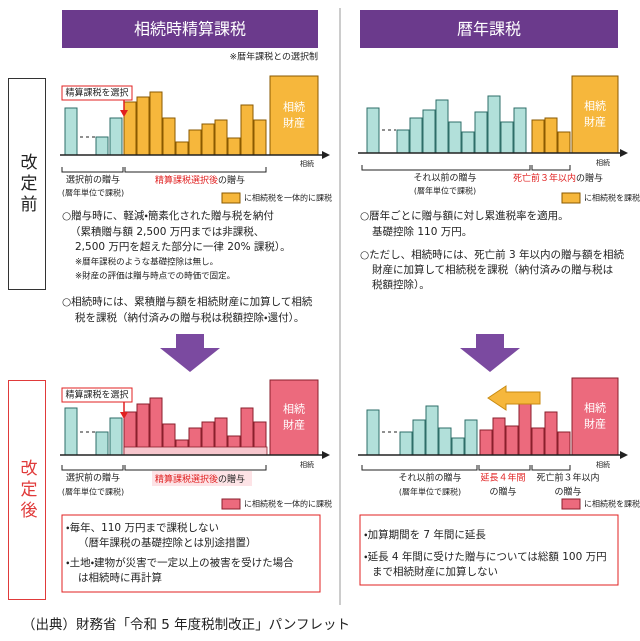 Image resolution: width=640 pixels, height=641 pixels. What do you see at coordinates (435, 571) in the screenshot?
I see `body-text: まで相続財産に加算しない` at bounding box center [435, 571].